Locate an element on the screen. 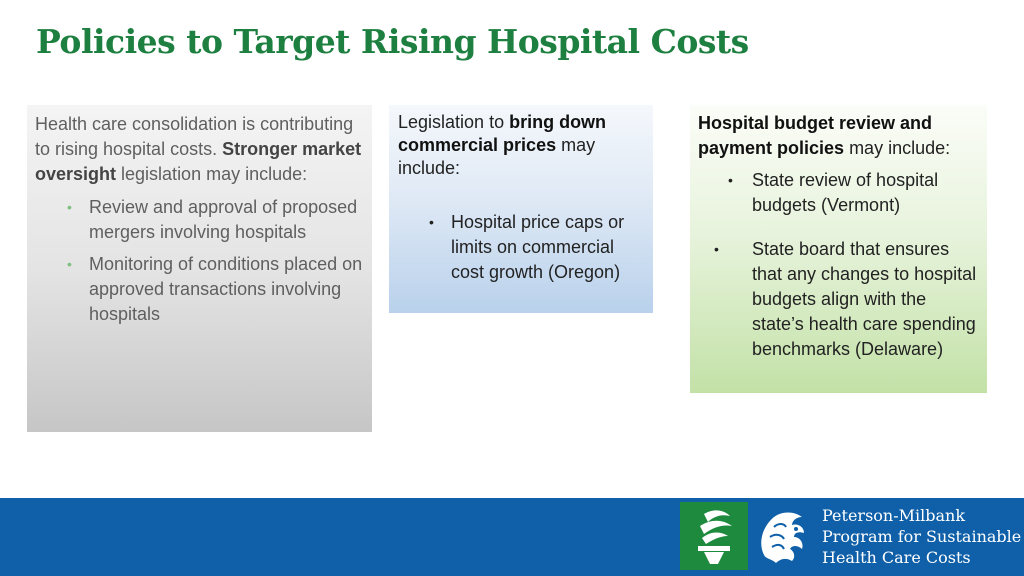 The image size is (1024, 576). footer-bar is located at coordinates (512, 537).